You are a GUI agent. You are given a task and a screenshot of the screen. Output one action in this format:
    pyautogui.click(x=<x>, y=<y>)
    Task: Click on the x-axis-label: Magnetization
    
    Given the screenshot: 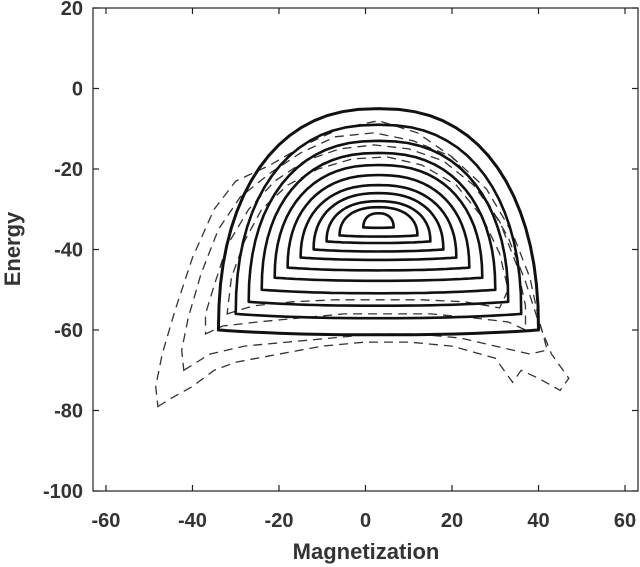 What is the action you would take?
    pyautogui.click(x=366, y=551)
    